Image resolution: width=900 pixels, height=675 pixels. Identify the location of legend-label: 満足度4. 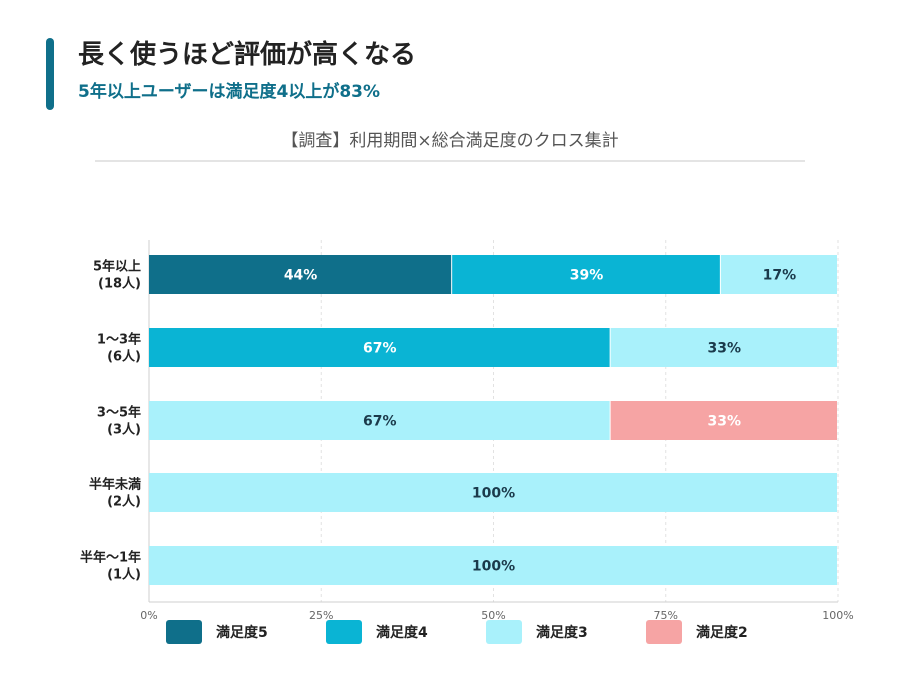
(402, 633).